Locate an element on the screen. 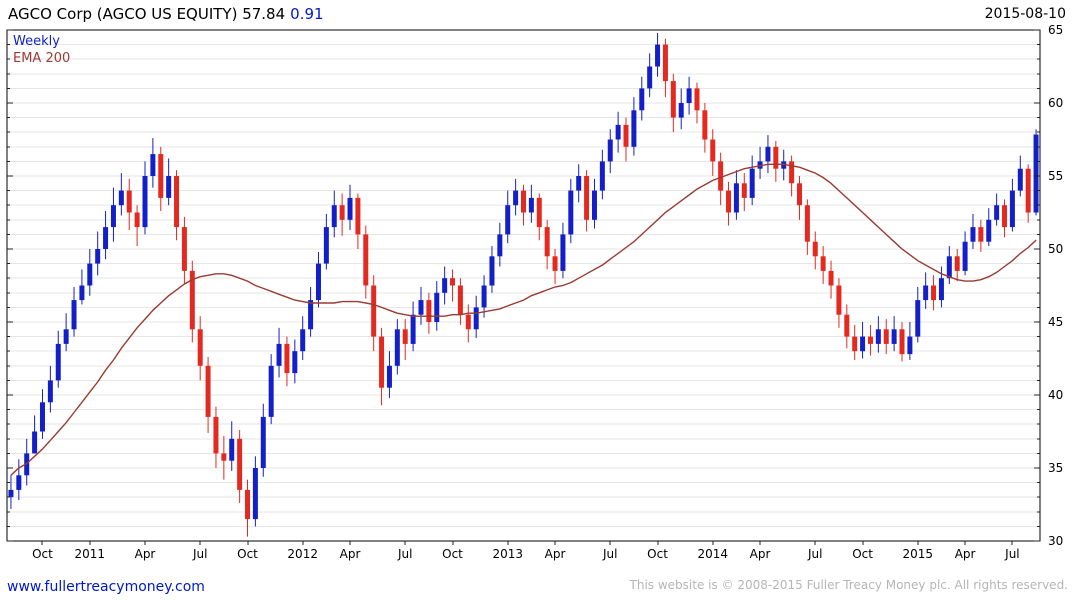 Image resolution: width=1075 pixels, height=600 pixels. website-link: www.fullertreacymoney.com is located at coordinates (106, 587).